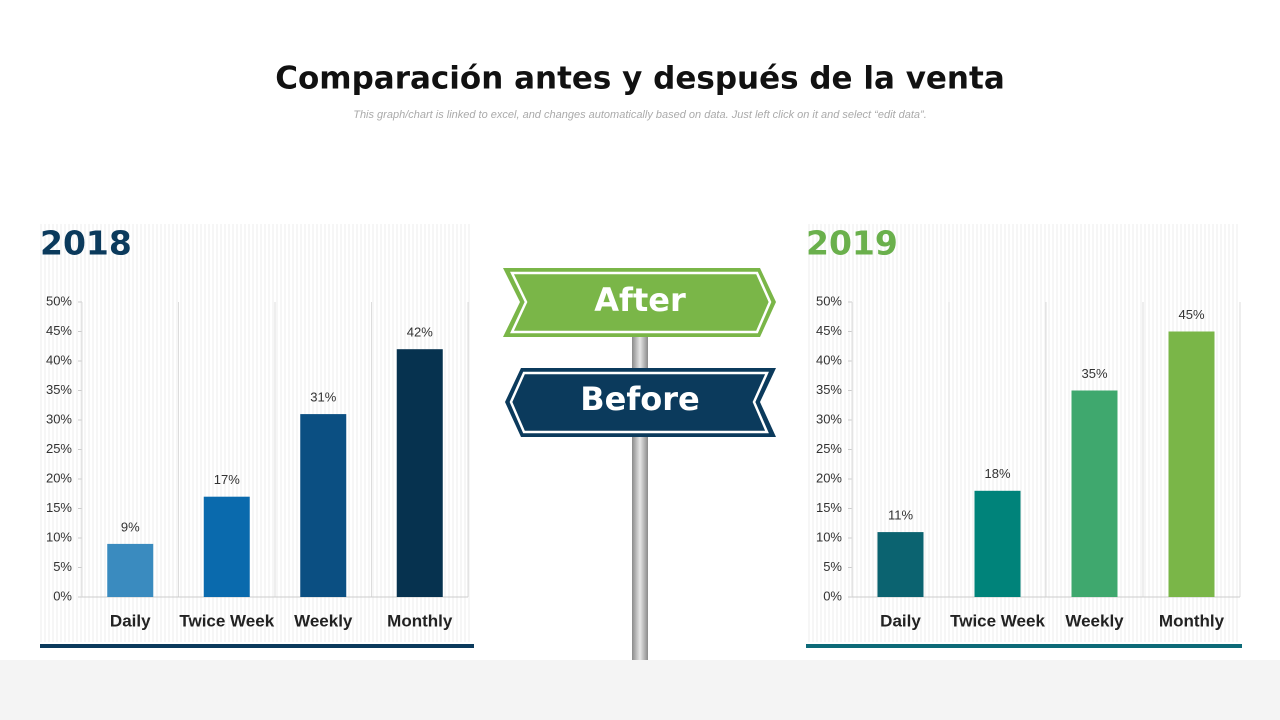 This screenshot has width=1280, height=720. I want to click on value-label: 9%, so click(130, 526).